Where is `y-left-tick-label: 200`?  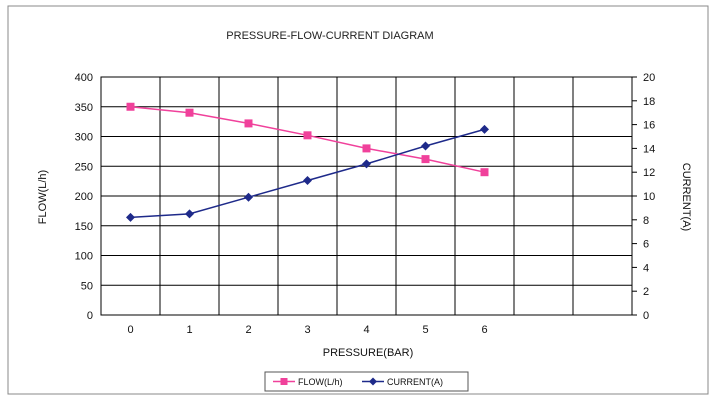 y-left-tick-label: 200 is located at coordinates (84, 197).